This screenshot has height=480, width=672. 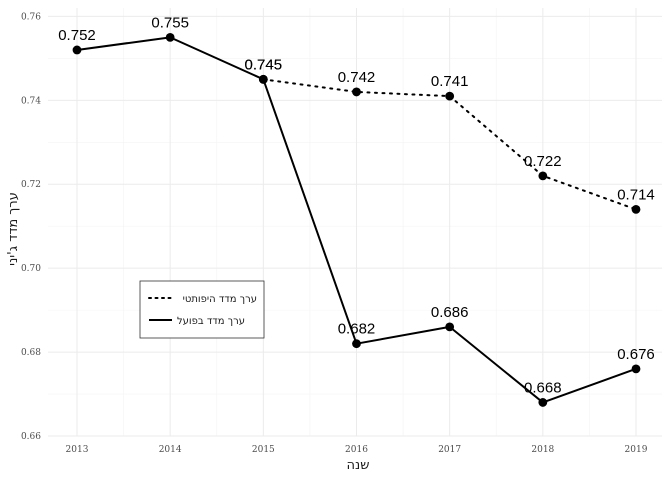 I want to click on x-tick-label: 2013, so click(x=77, y=450).